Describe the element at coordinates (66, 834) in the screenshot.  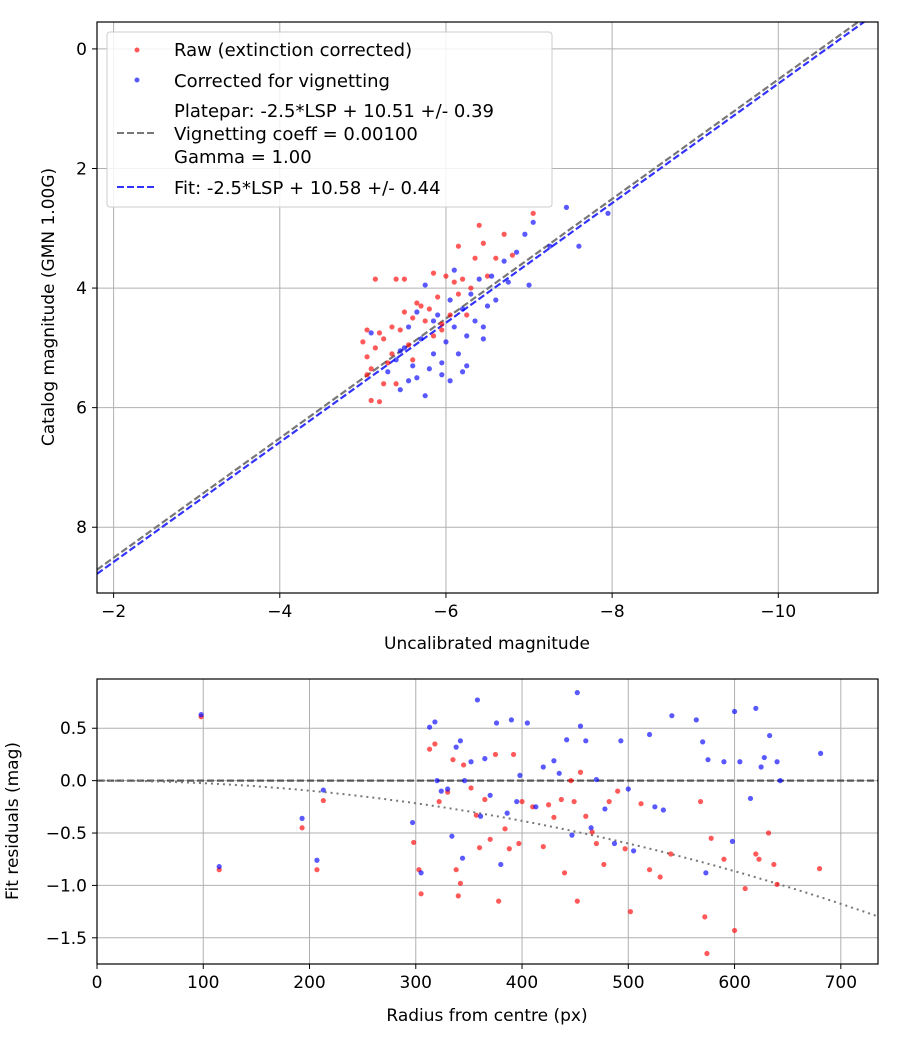
I see `y-tick-label: −0.5` at that location.